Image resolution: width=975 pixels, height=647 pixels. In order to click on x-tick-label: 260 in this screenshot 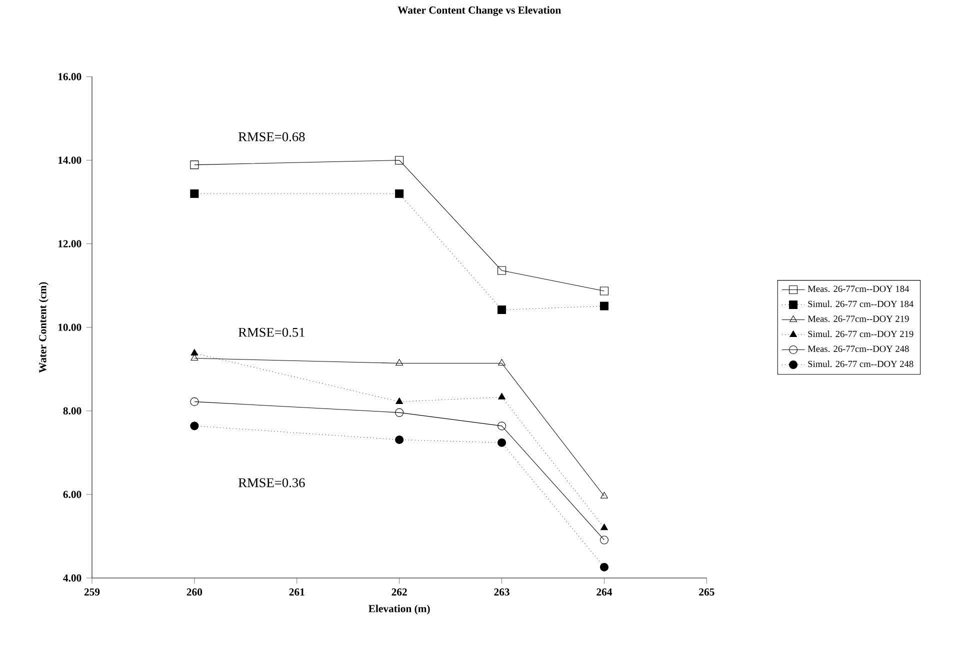, I will do `click(194, 592)`.